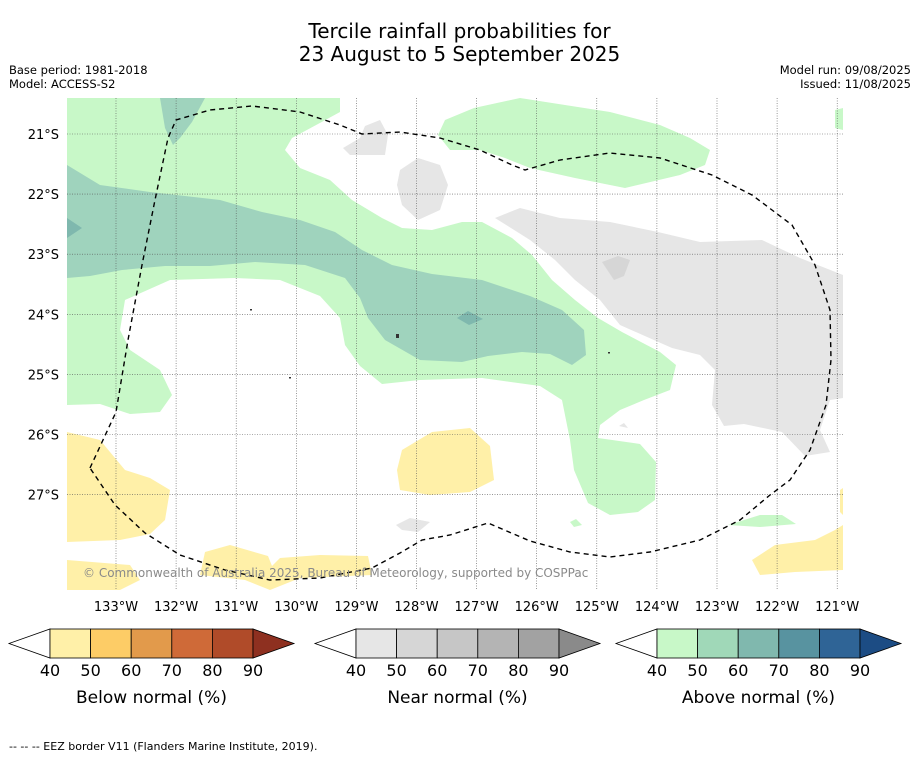 Image resolution: width=919 pixels, height=758 pixels. What do you see at coordinates (623, 425) in the screenshot?
I see `near-normal-40-speck` at bounding box center [623, 425].